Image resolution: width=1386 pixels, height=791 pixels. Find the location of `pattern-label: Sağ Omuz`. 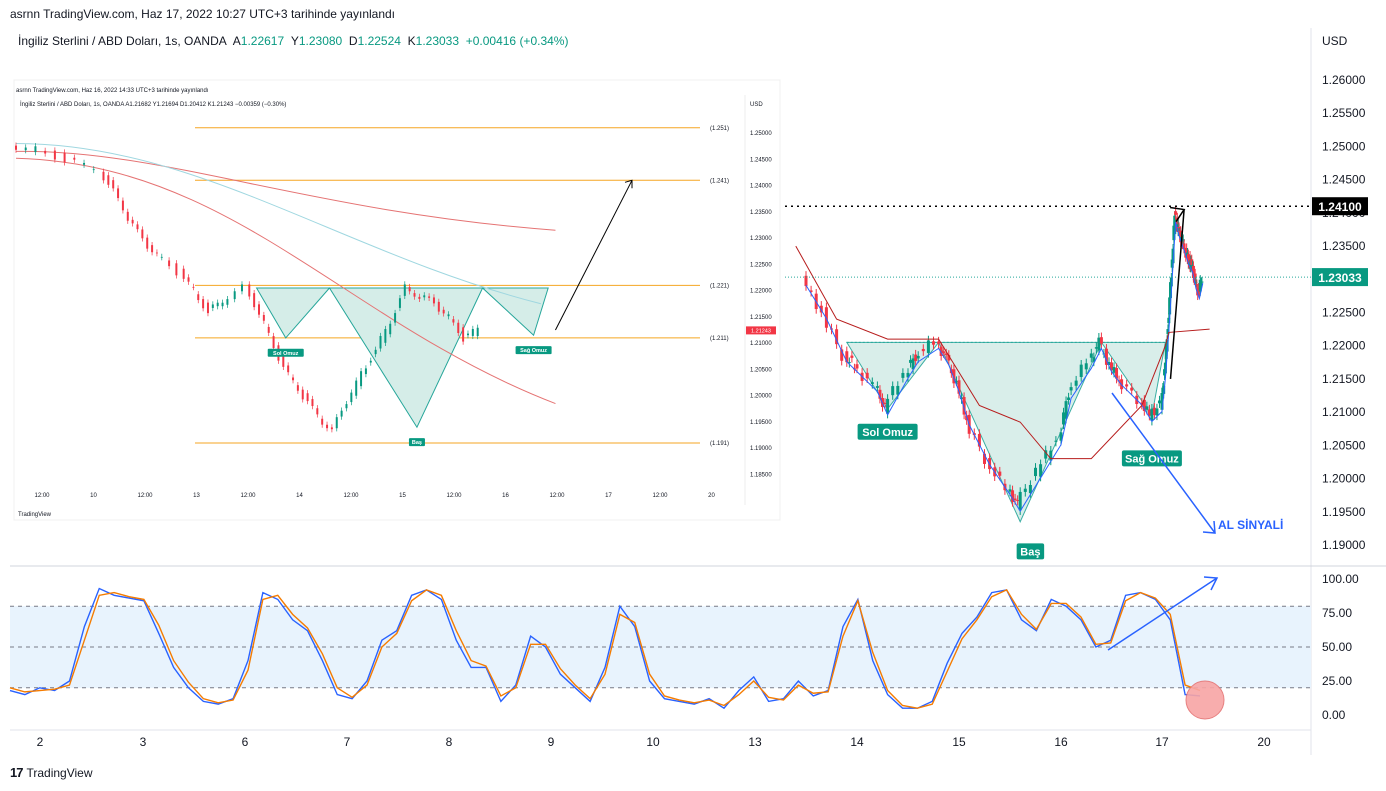

pattern-label: Sağ Omuz is located at coordinates (1152, 459).